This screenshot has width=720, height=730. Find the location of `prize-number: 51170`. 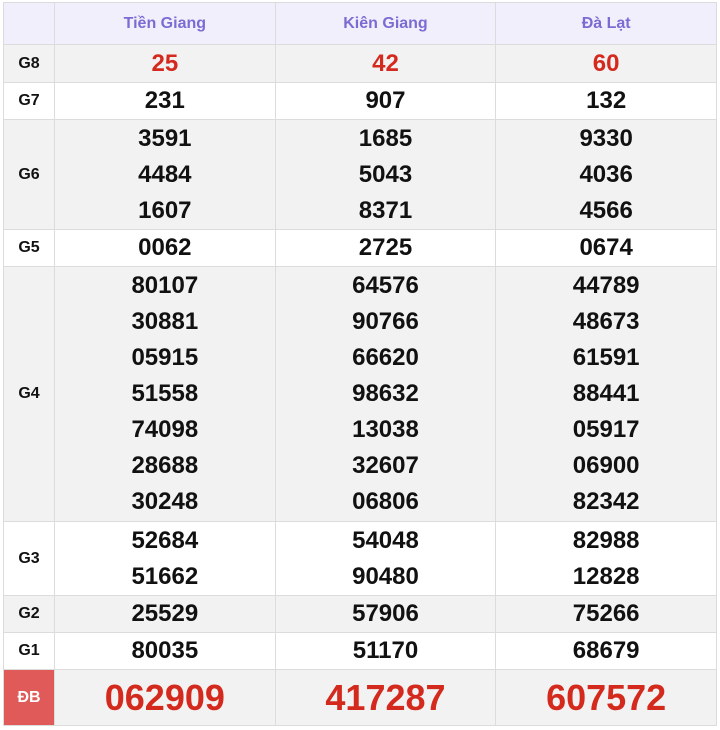

prize-number: 51170 is located at coordinates (385, 650).